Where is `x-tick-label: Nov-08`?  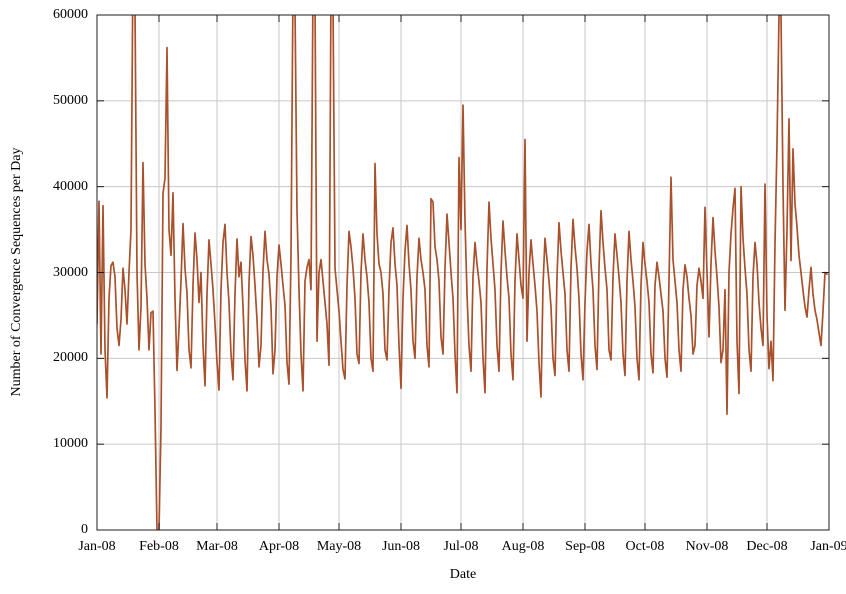 x-tick-label: Nov-08 is located at coordinates (707, 546).